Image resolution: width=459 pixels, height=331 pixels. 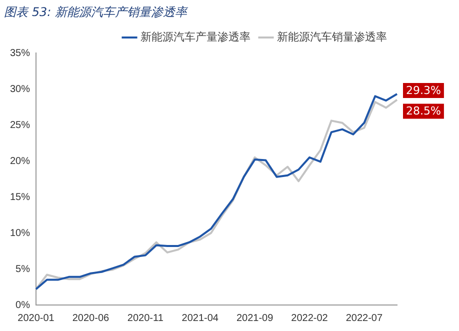 I want to click on y-tick-label: 15%, so click(x=20, y=197).